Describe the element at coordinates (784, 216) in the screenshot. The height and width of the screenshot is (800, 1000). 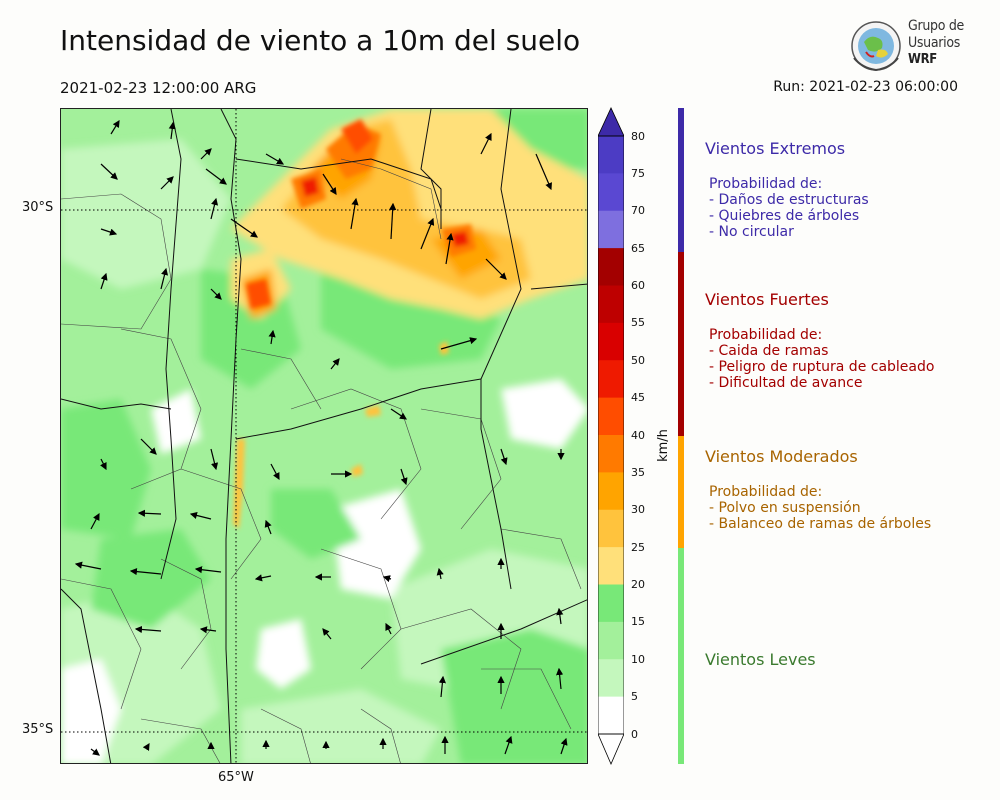
I see `category-item: - Quiebres de árboles` at that location.